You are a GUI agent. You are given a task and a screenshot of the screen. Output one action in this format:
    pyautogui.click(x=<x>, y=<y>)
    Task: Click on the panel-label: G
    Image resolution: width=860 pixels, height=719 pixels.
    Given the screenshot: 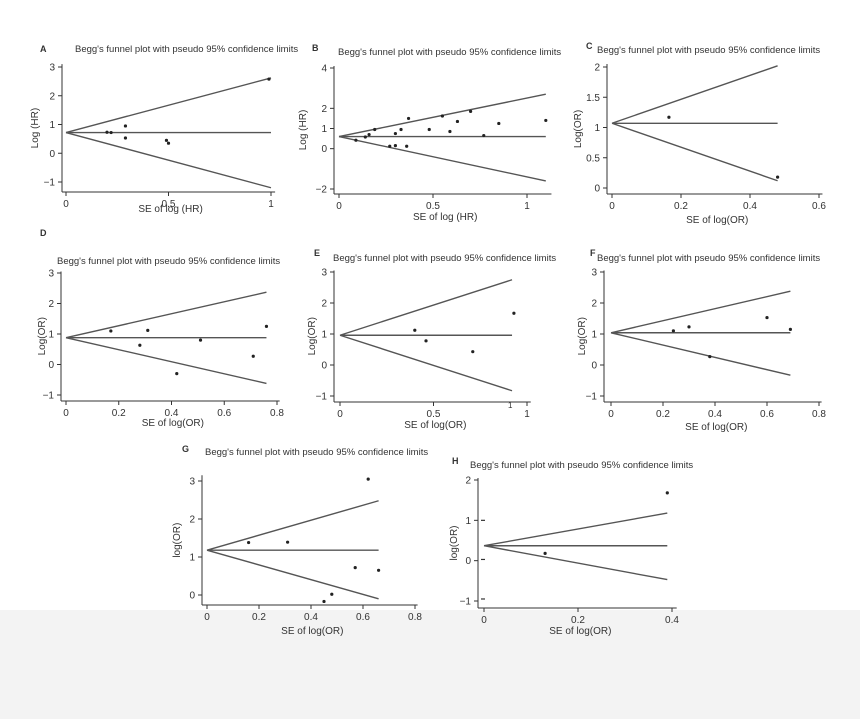 What is the action you would take?
    pyautogui.click(x=185, y=449)
    